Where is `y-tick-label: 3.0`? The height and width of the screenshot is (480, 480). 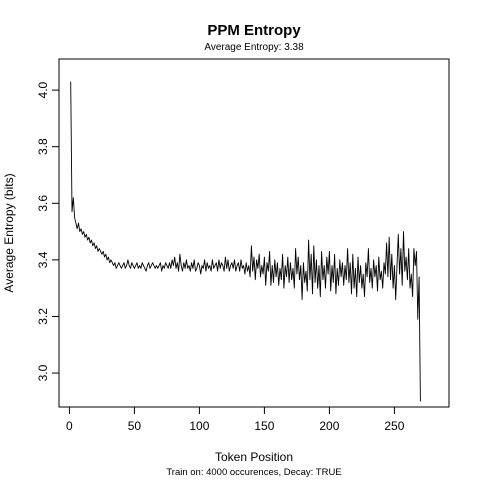
y-tick-label: 3.0 is located at coordinates (43, 372).